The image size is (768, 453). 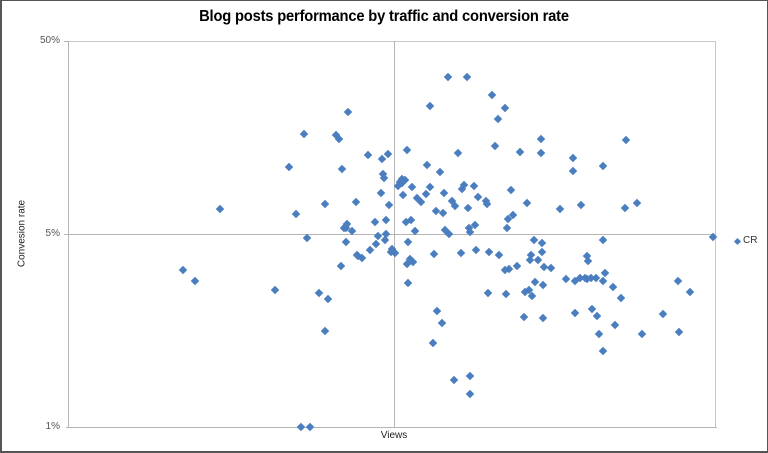 What do you see at coordinates (52, 426) in the screenshot?
I see `y-tick-label-bottom: 1%` at bounding box center [52, 426].